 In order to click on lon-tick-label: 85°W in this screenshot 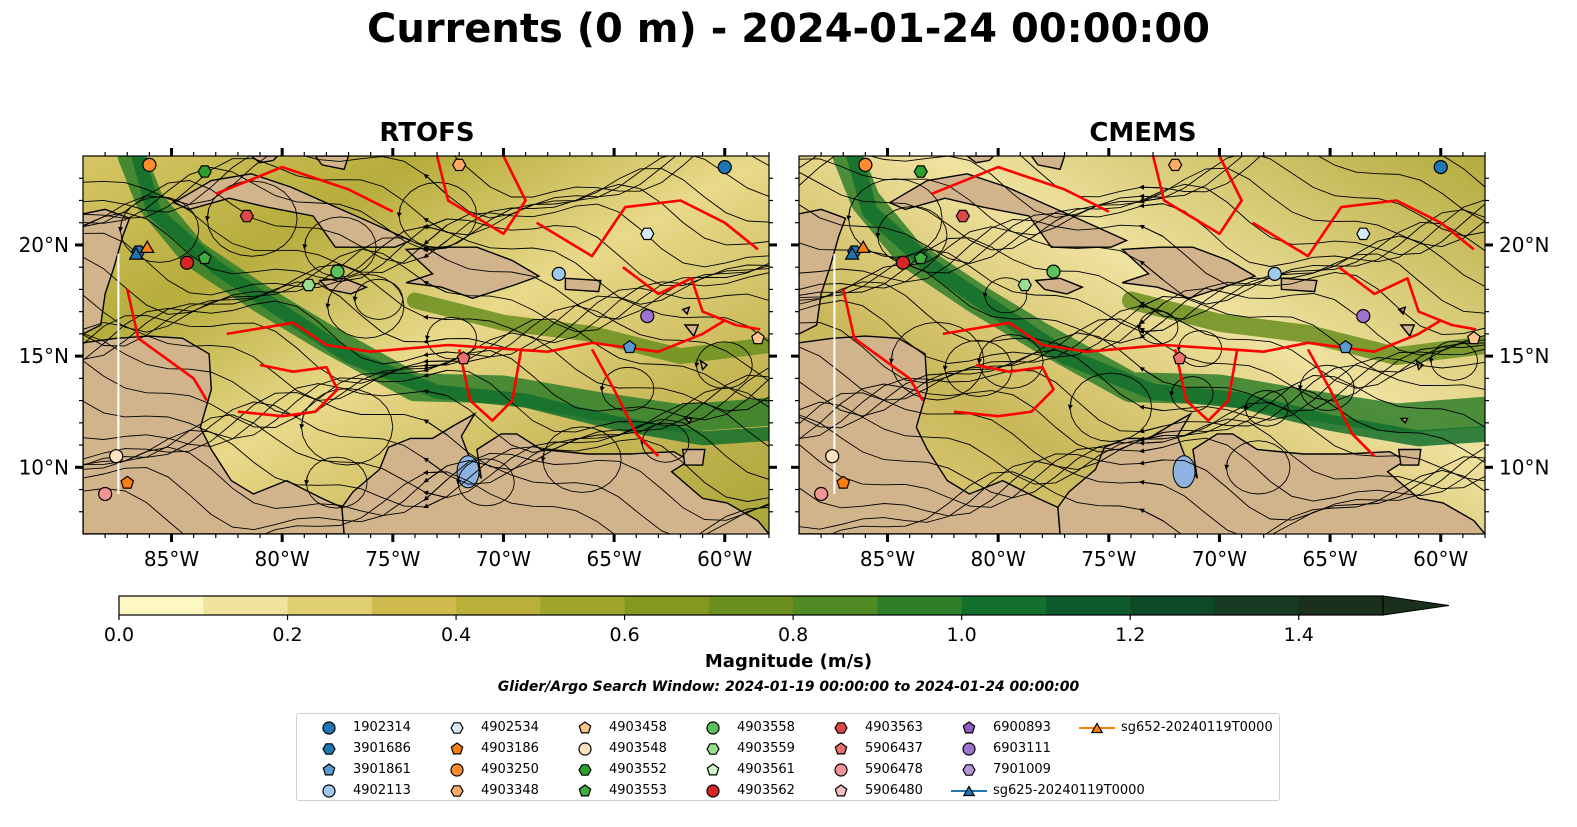, I will do `click(171, 559)`.